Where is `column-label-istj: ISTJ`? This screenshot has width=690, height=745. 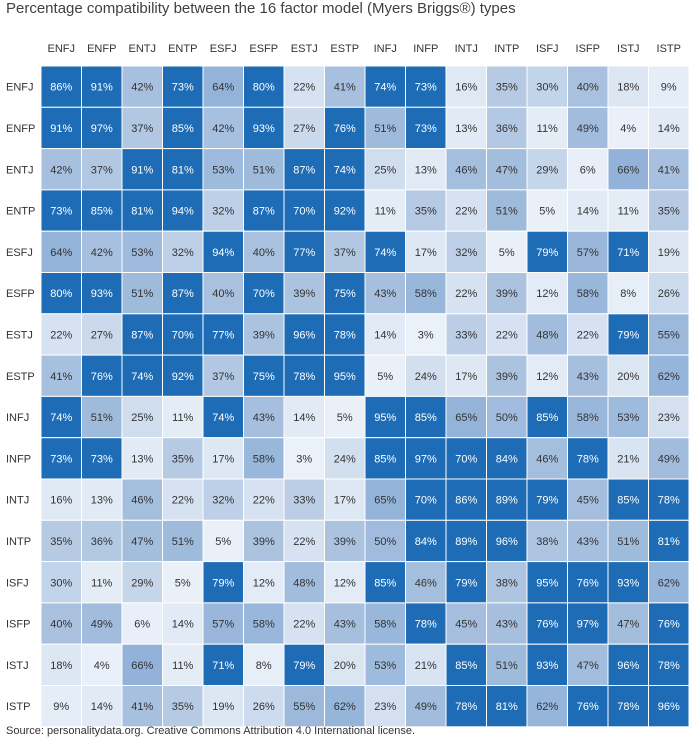 column-label-istj: ISTJ is located at coordinates (628, 49).